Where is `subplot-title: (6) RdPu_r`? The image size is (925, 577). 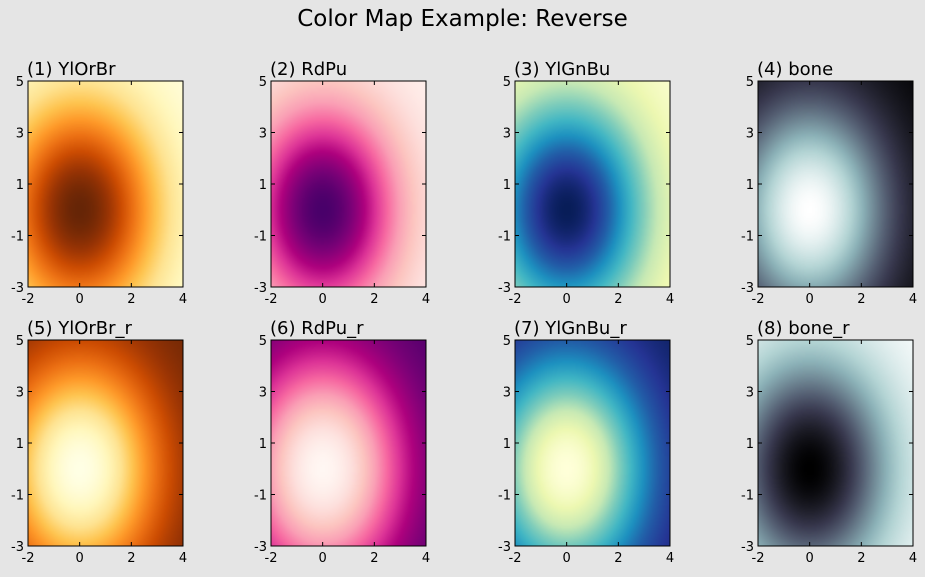 subplot-title: (6) RdPu_r is located at coordinates (317, 328).